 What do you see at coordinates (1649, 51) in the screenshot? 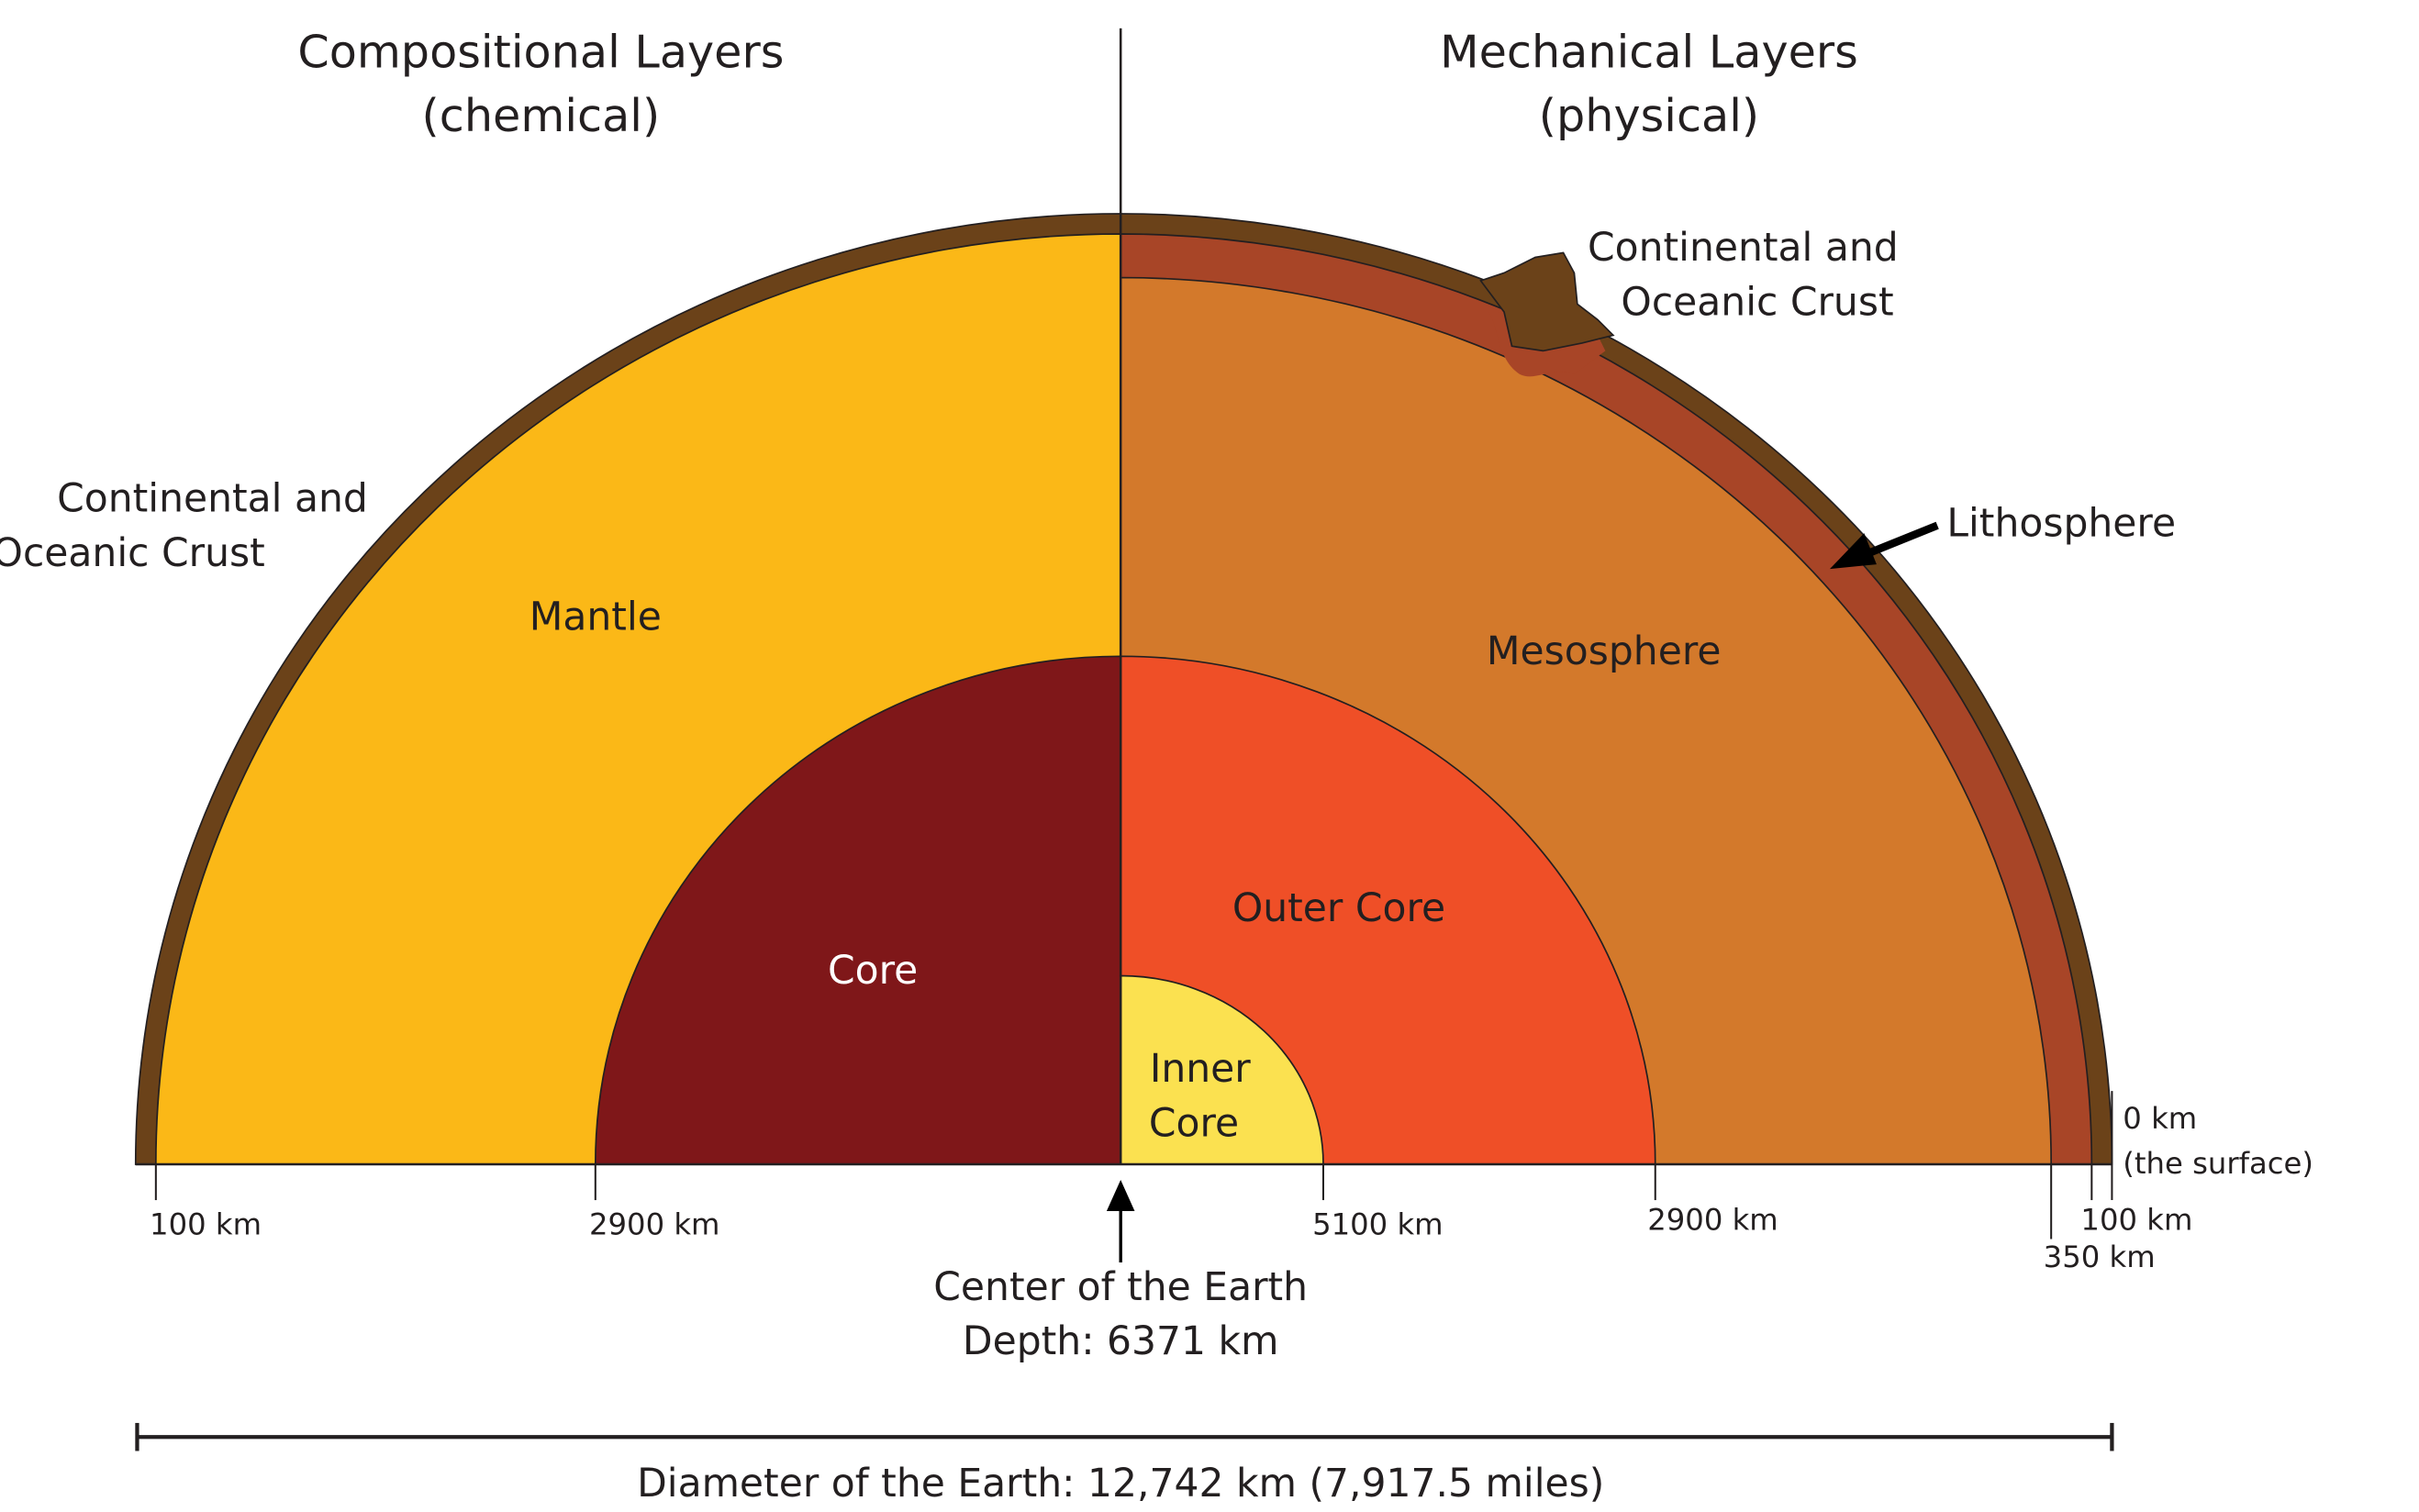
I see `heading: Mechanical Layers` at bounding box center [1649, 51].